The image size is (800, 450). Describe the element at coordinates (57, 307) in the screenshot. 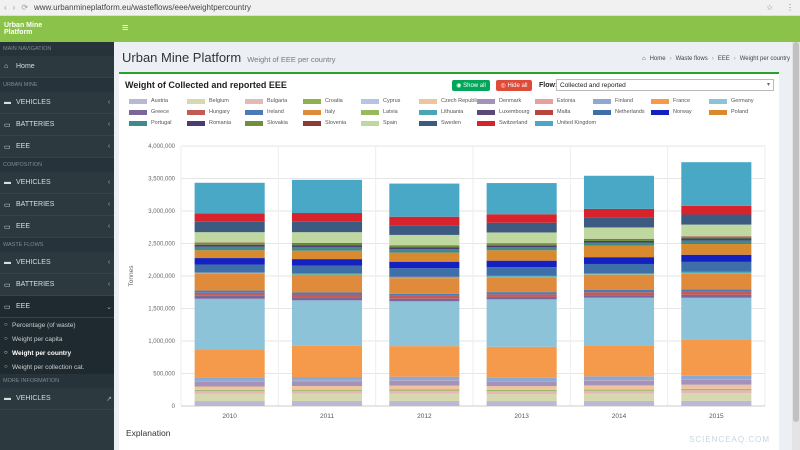

I see `sidebar-item-wf-eee: ▭ EEE ⌄` at that location.